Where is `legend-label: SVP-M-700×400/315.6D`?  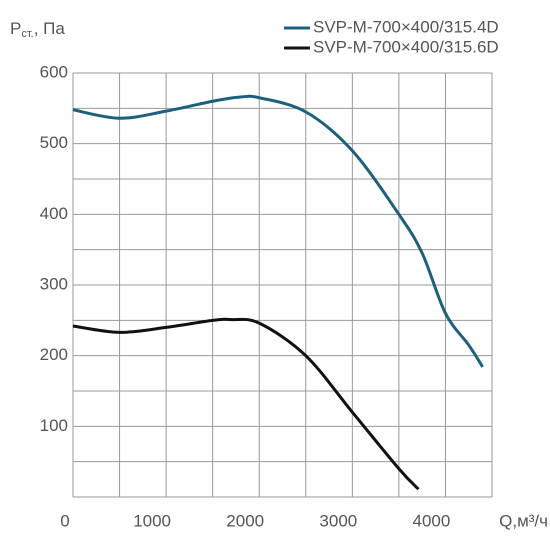 legend-label: SVP-M-700×400/315.6D is located at coordinates (406, 46).